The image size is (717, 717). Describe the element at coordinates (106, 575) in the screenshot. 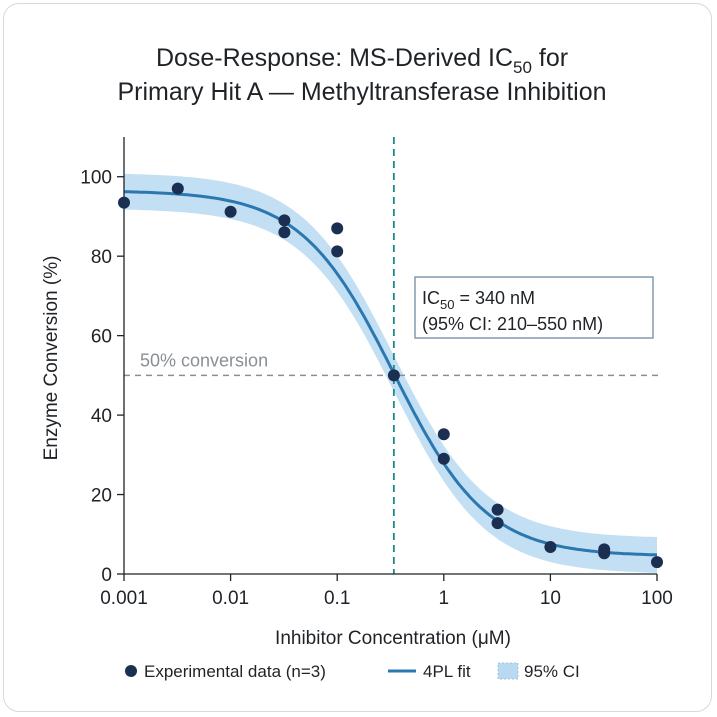

I see `y-tick-label: 0` at that location.